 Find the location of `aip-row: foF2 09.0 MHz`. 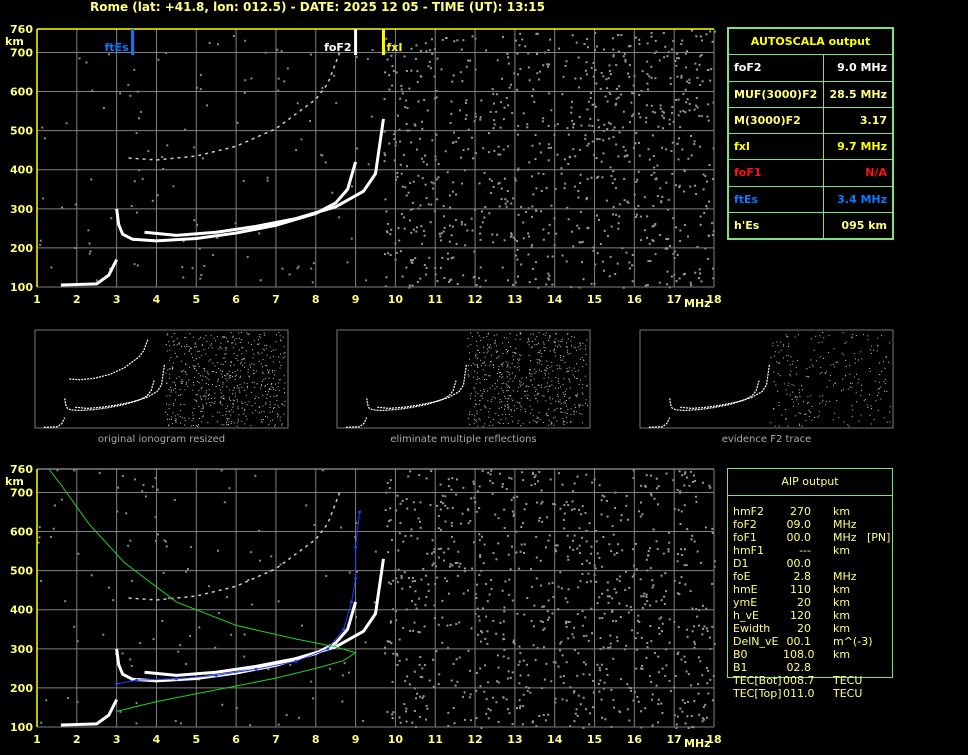

aip-row: foF2 09.0 MHz is located at coordinates (811, 524).